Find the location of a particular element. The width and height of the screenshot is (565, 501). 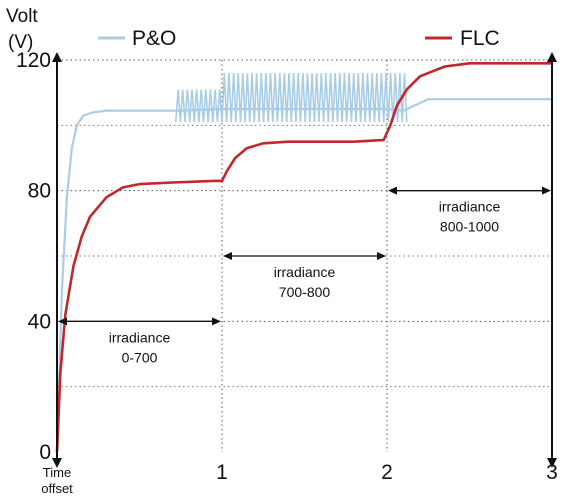

legend: P&O FLC is located at coordinates (299, 38).